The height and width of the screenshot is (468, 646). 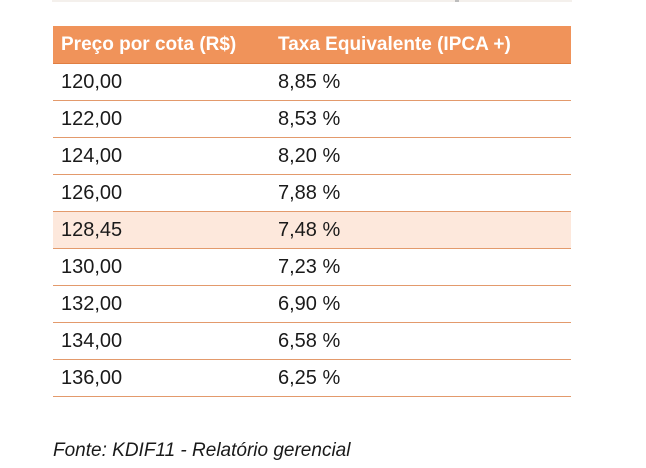 I want to click on table-row: 134,00 6,58 %, so click(x=312, y=341).